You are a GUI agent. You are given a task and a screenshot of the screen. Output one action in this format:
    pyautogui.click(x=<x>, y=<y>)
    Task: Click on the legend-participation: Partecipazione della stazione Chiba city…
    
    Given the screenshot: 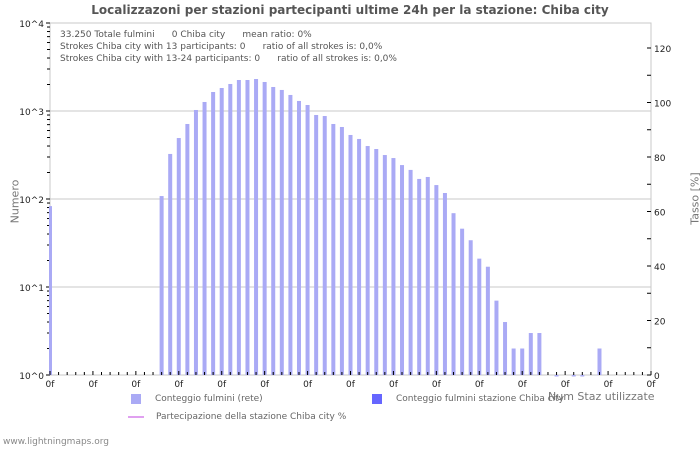 What is the action you would take?
    pyautogui.click(x=237, y=417)
    